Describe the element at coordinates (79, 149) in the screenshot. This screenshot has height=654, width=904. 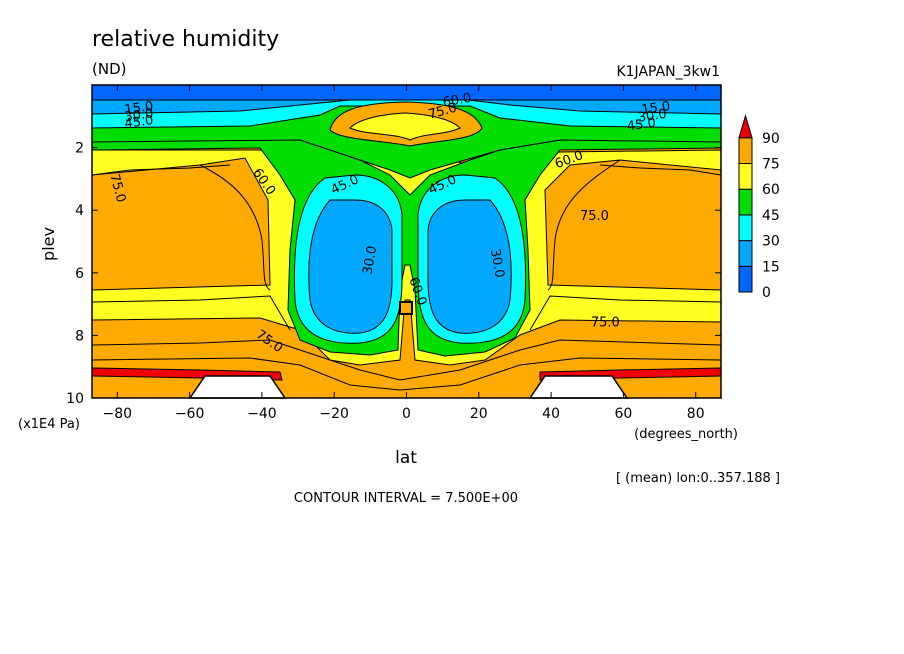
I see `y-tick-label: 2` at that location.